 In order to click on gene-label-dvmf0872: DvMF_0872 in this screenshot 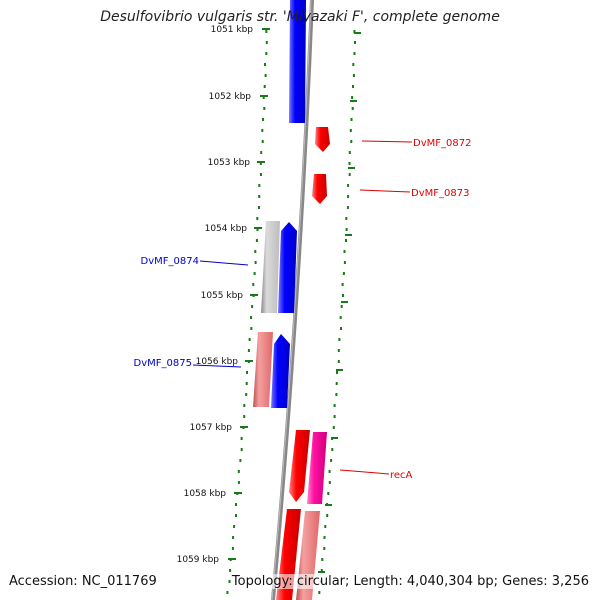, I will do `click(416, 143)`.